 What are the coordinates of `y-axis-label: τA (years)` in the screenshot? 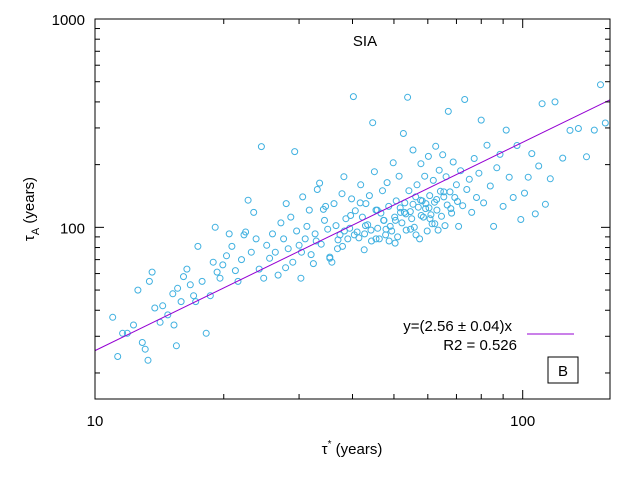 It's located at (31, 209).